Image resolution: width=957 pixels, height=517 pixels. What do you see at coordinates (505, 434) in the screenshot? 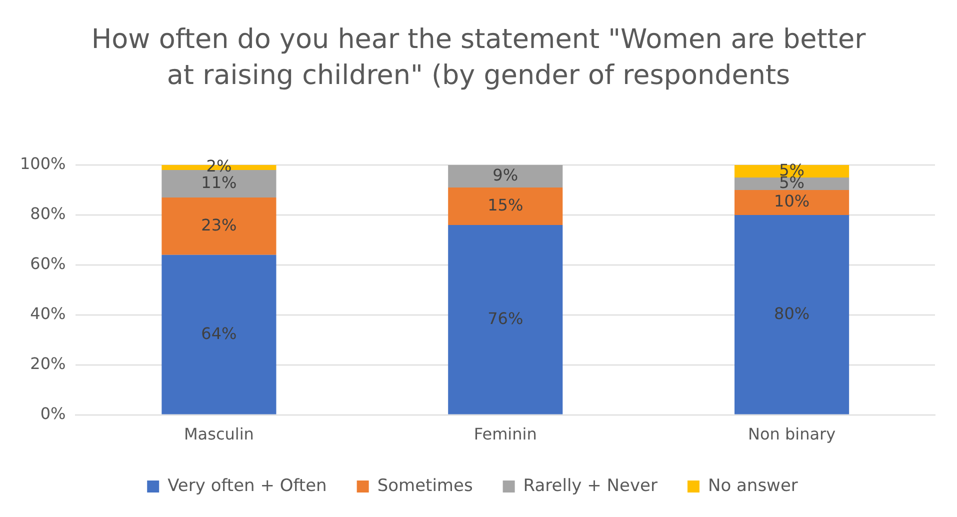
I see `x-tick-label: Feminin` at bounding box center [505, 434].